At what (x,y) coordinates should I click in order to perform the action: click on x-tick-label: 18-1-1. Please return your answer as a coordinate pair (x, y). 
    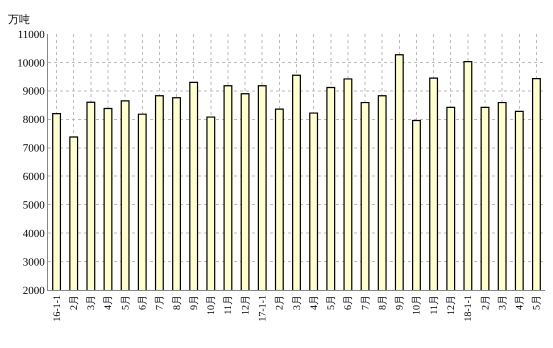
    Looking at the image, I should click on (468, 308).